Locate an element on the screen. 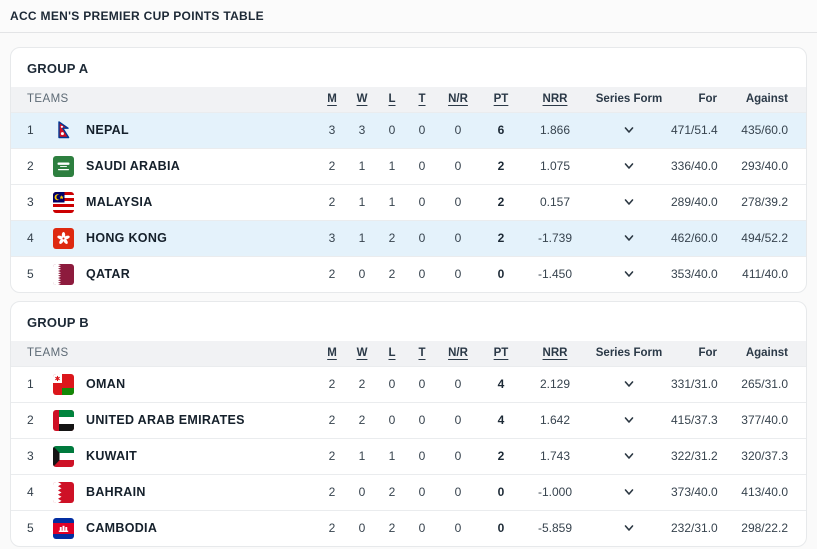 Image resolution: width=817 pixels, height=549 pixels. cell-nrr: 1.743 is located at coordinates (555, 455).